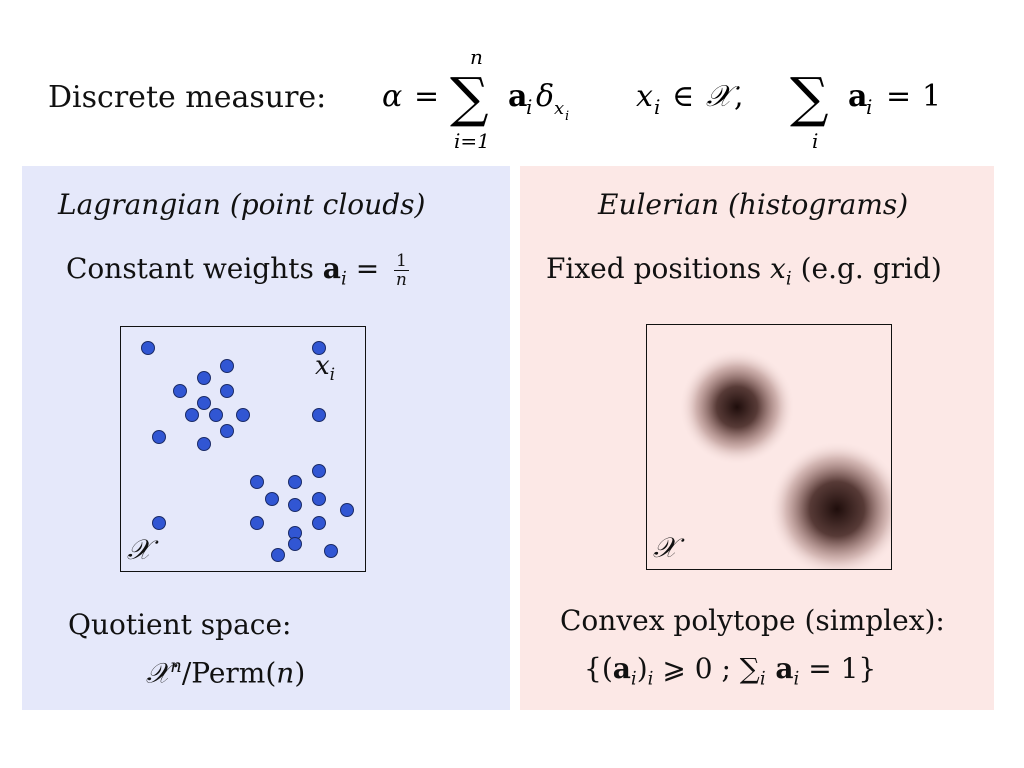  Describe the element at coordinates (426, 96) in the screenshot. I see `formula-eq: =` at that location.